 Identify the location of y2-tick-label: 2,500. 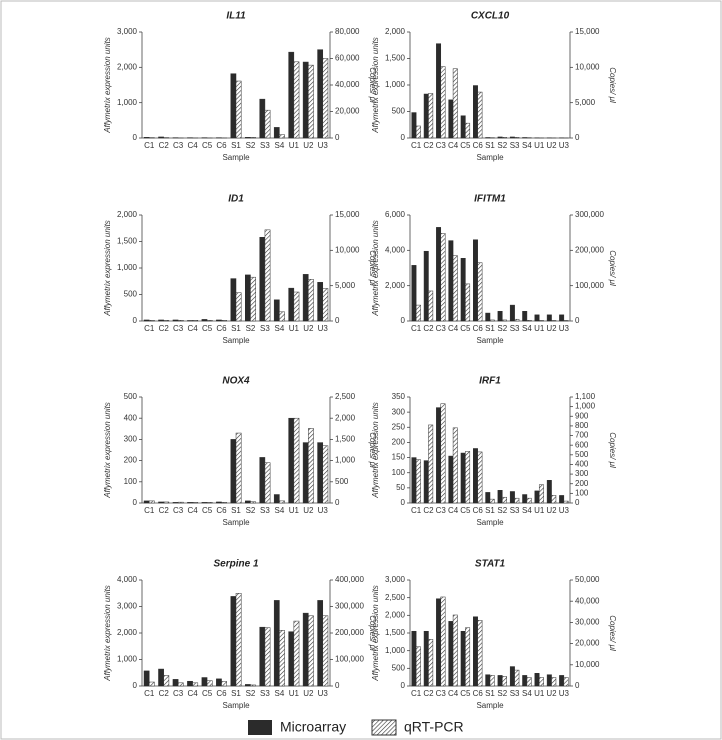
(345, 396).